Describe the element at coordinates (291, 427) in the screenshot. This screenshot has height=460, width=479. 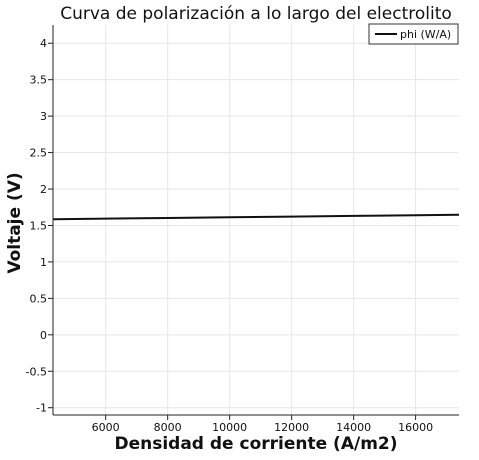
I see `x-tick-label: 12000` at that location.